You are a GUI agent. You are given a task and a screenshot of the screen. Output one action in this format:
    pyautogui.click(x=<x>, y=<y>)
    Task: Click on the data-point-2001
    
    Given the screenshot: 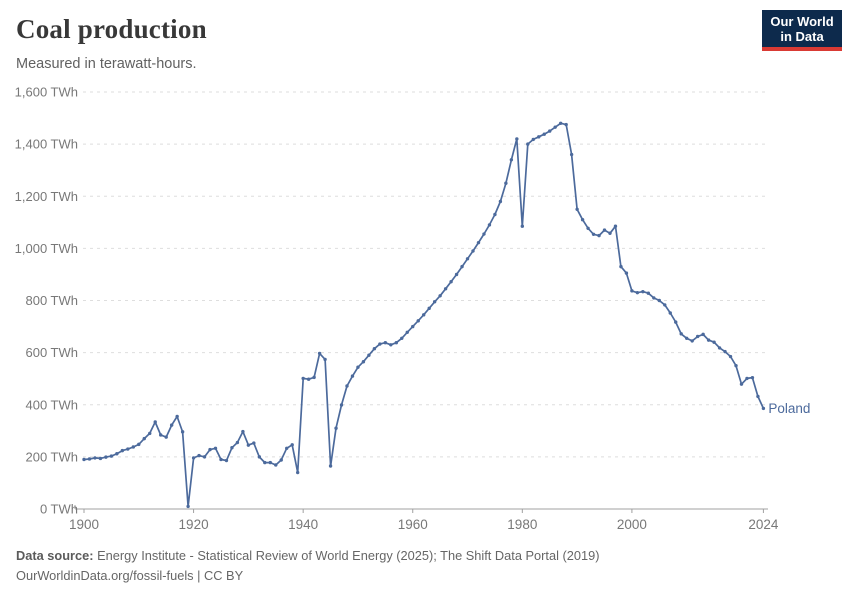 What is the action you would take?
    pyautogui.click(x=637, y=292)
    